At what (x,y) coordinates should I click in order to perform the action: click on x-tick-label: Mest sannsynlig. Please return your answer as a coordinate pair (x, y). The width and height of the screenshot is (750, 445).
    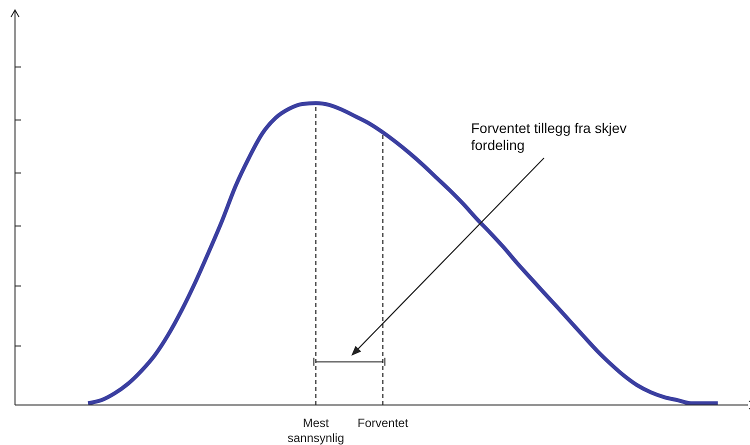
    Looking at the image, I should click on (315, 430).